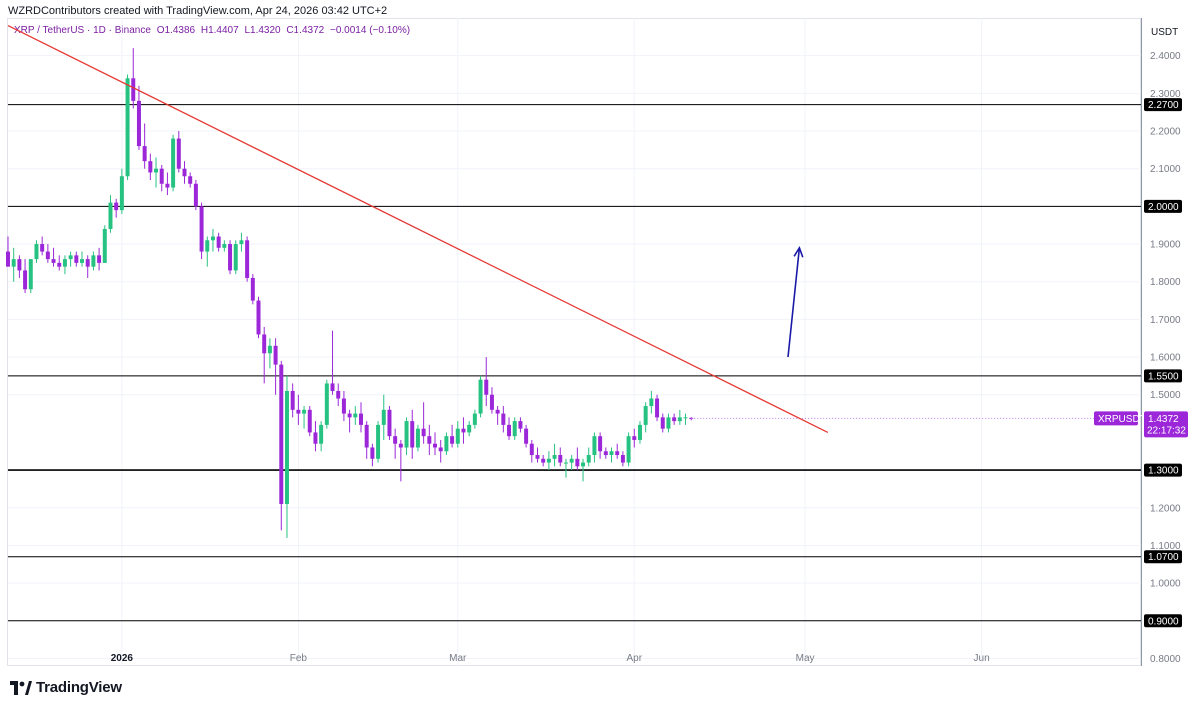  I want to click on legend-change: −0.0014 (−0.10%), so click(370, 30).